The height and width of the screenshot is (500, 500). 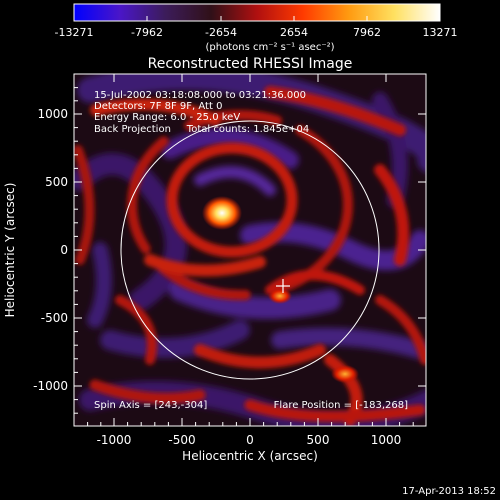 I want to click on colorbar-ticks, so click(x=257, y=18).